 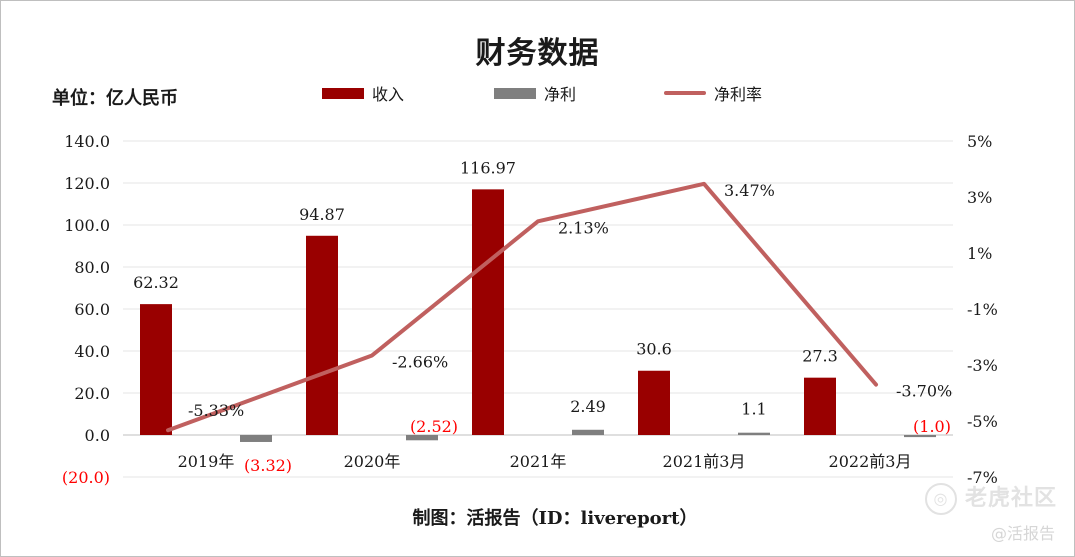 What do you see at coordinates (932, 426) in the screenshot?
I see `data-label-net-profit: (1.0)` at bounding box center [932, 426].